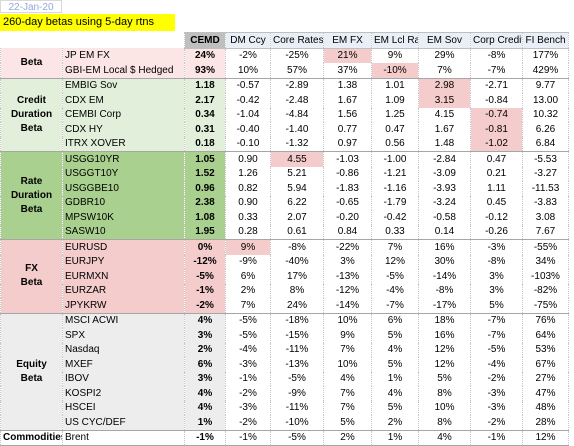 This screenshot has height=446, width=574. Describe the element at coordinates (123, 423) in the screenshot. I see `row-name: US CYC/DEF` at that location.